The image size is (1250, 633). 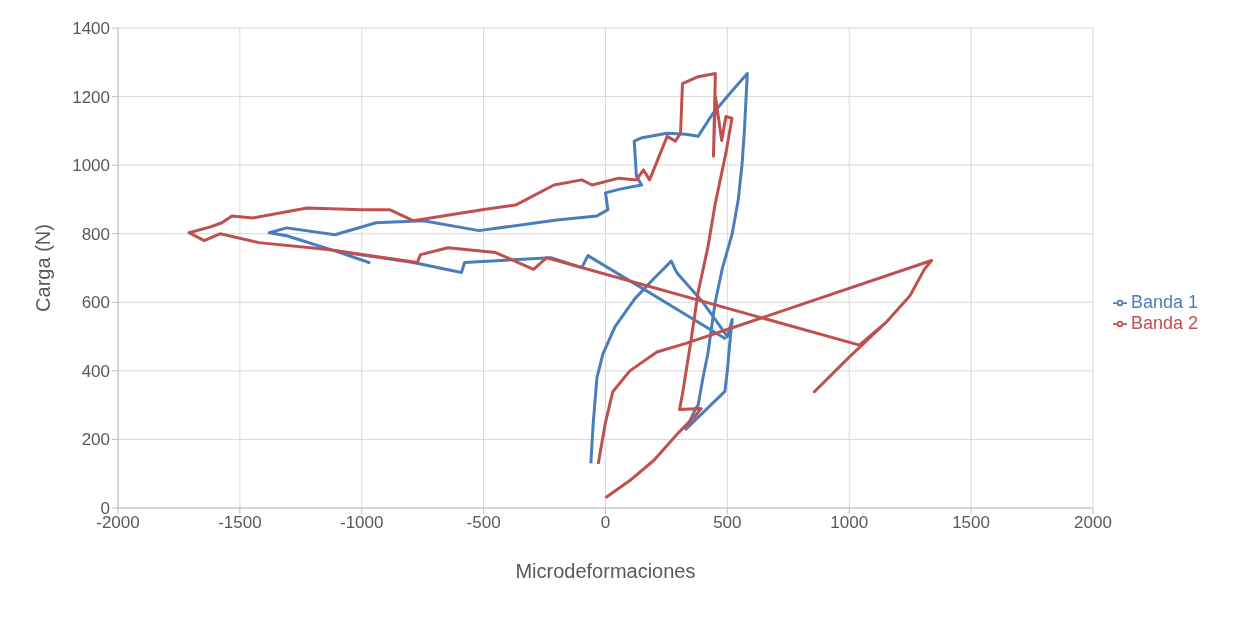 What do you see at coordinates (1164, 302) in the screenshot?
I see `legend-label: Banda 1` at bounding box center [1164, 302].